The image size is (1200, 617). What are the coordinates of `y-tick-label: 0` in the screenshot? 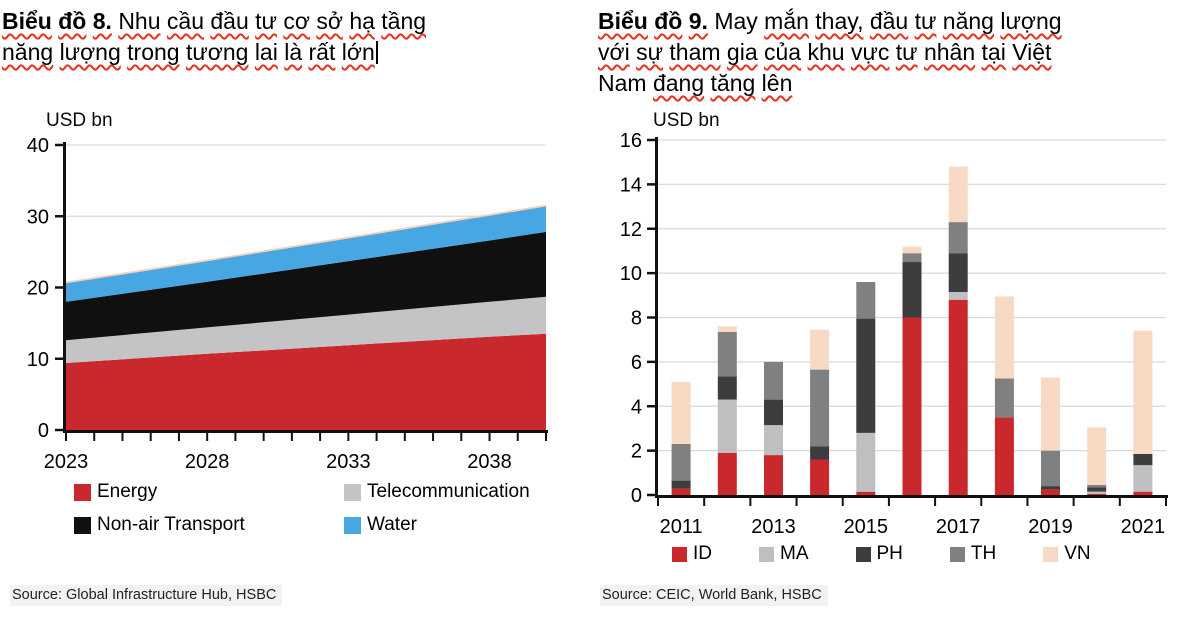 It's located at (43, 431).